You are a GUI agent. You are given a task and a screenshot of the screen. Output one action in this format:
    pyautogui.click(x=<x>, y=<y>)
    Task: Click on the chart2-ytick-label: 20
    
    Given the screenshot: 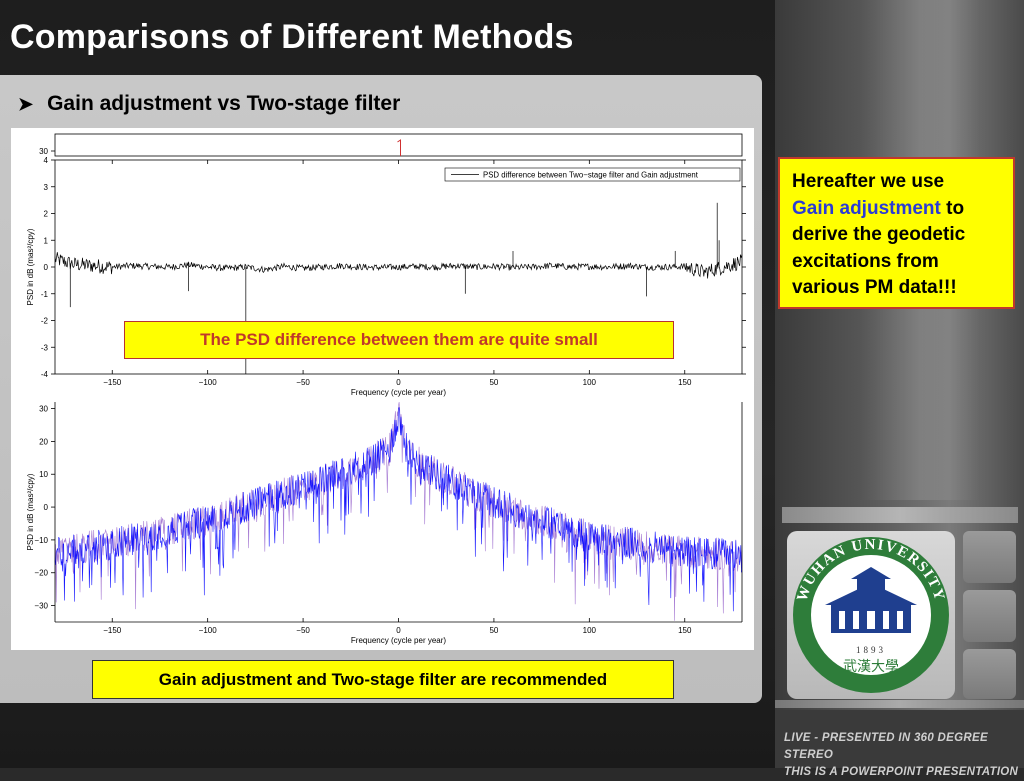 What is the action you would take?
    pyautogui.click(x=43, y=441)
    